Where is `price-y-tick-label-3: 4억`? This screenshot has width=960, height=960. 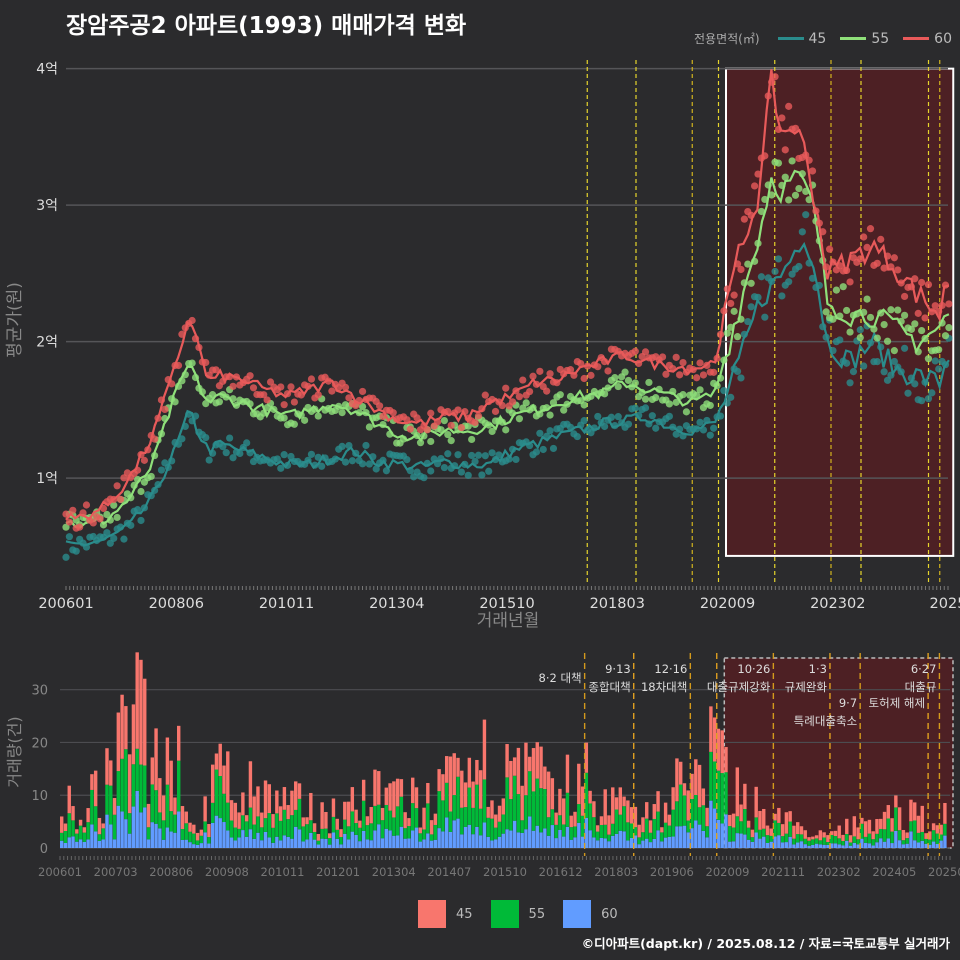 price-y-tick-label-3: 4억 is located at coordinates (47, 70).